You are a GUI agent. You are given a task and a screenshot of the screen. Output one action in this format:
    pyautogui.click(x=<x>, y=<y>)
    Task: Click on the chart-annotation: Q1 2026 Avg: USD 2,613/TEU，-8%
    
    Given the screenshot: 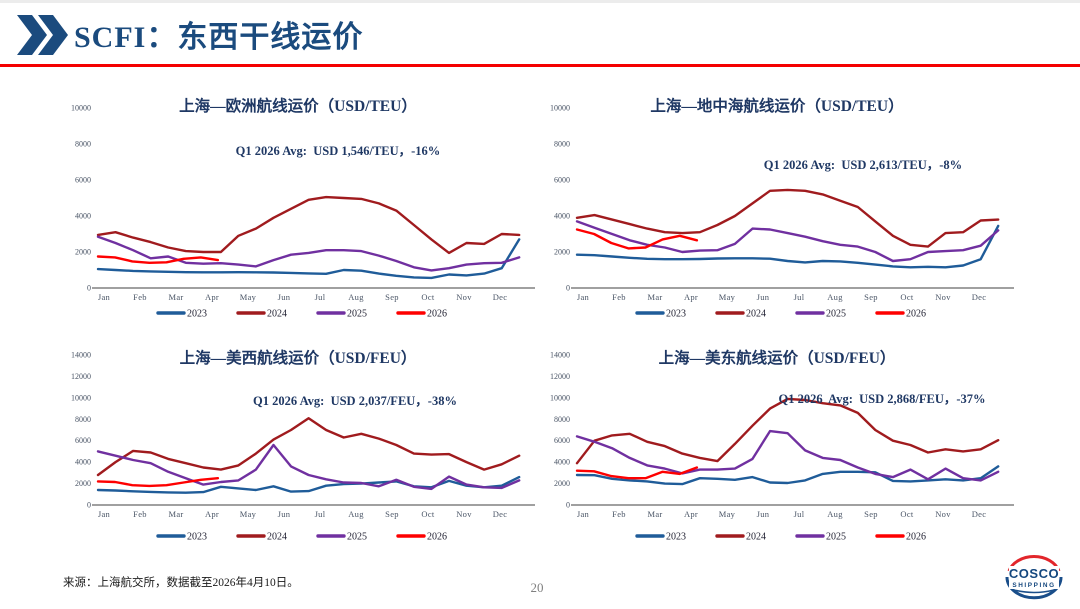 What is the action you would take?
    pyautogui.click(x=863, y=165)
    